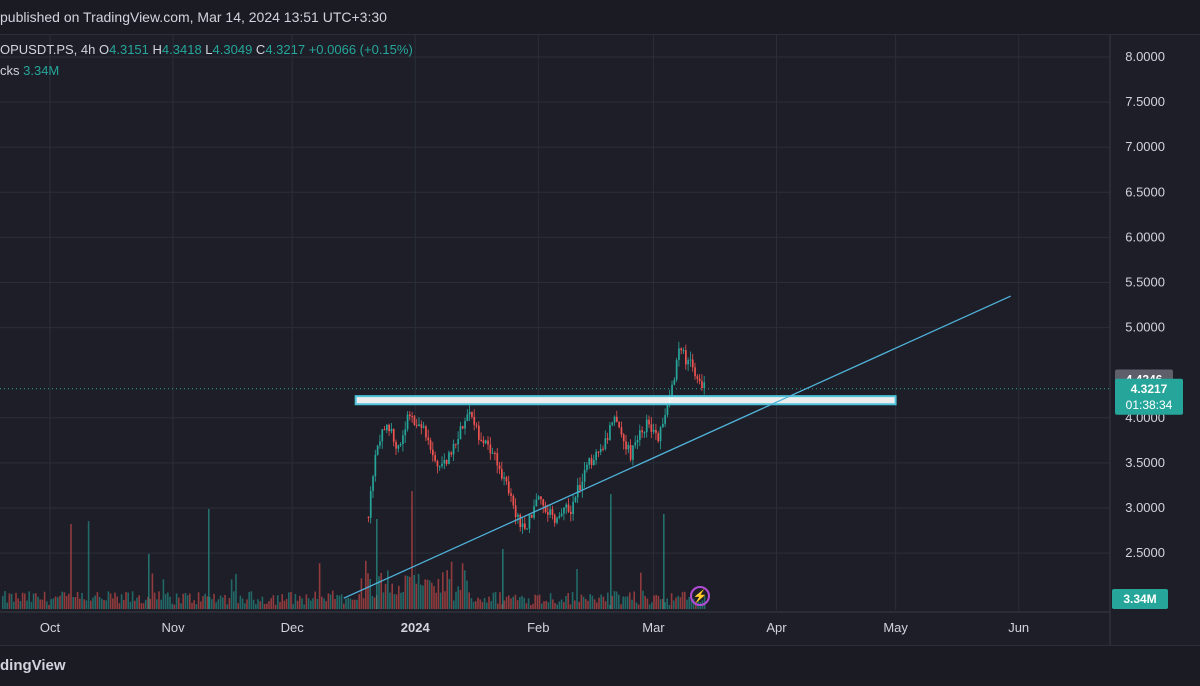 This screenshot has width=1200, height=686. I want to click on volume-bars, so click(354, 550).